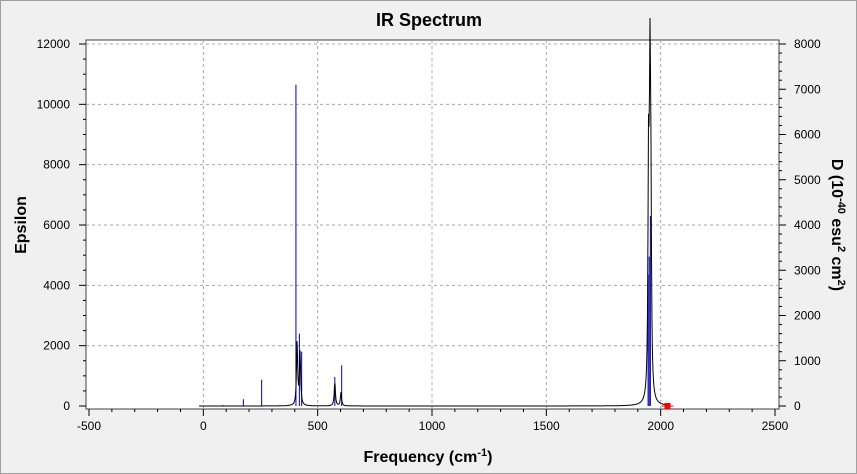 The image size is (857, 474). What do you see at coordinates (56, 225) in the screenshot?
I see `y-left-tick-label: 6000` at bounding box center [56, 225].